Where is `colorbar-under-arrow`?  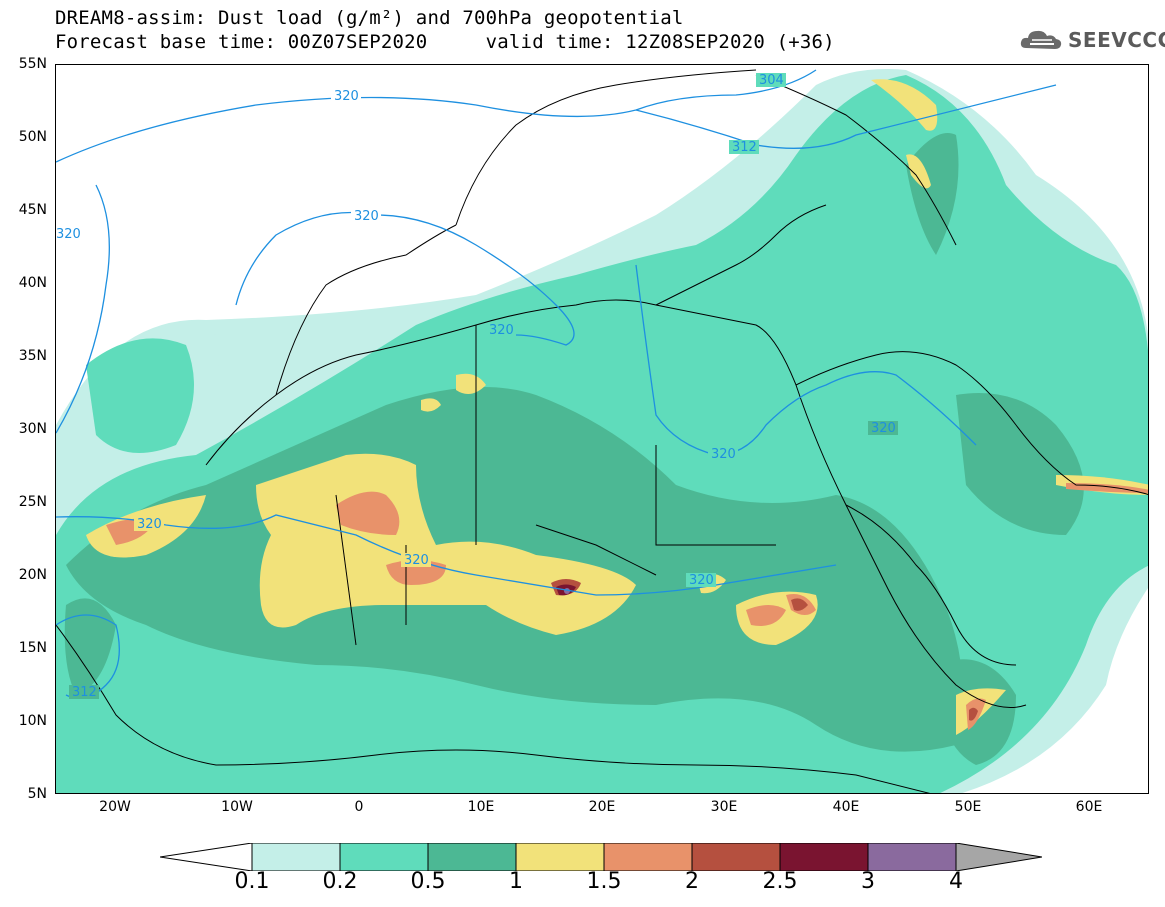
colorbar-under-arrow is located at coordinates (206, 857).